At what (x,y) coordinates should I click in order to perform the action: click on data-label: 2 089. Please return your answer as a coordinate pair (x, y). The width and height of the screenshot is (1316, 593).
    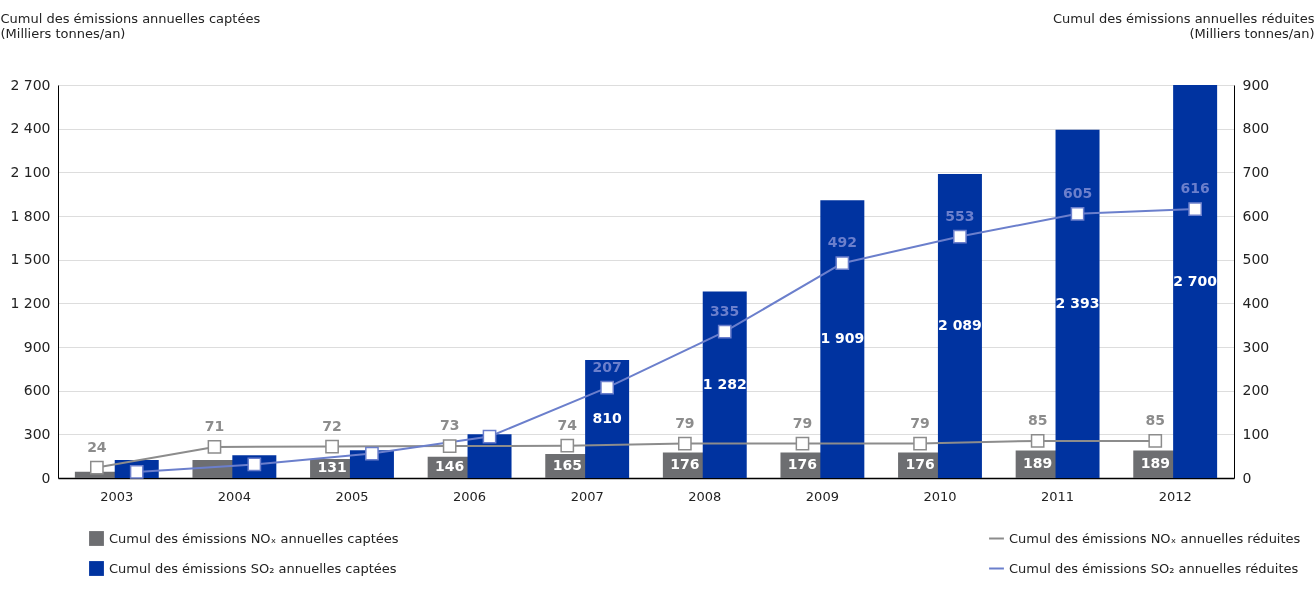
    Looking at the image, I should click on (960, 324).